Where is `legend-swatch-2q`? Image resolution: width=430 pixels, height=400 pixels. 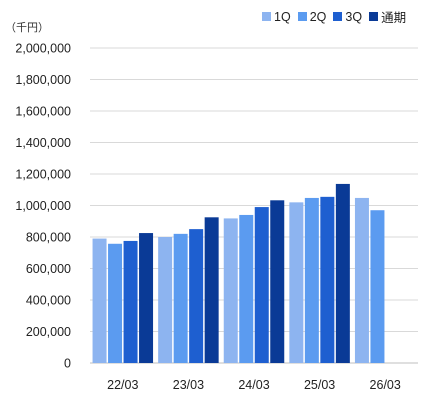 legend-swatch-2q is located at coordinates (302, 16).